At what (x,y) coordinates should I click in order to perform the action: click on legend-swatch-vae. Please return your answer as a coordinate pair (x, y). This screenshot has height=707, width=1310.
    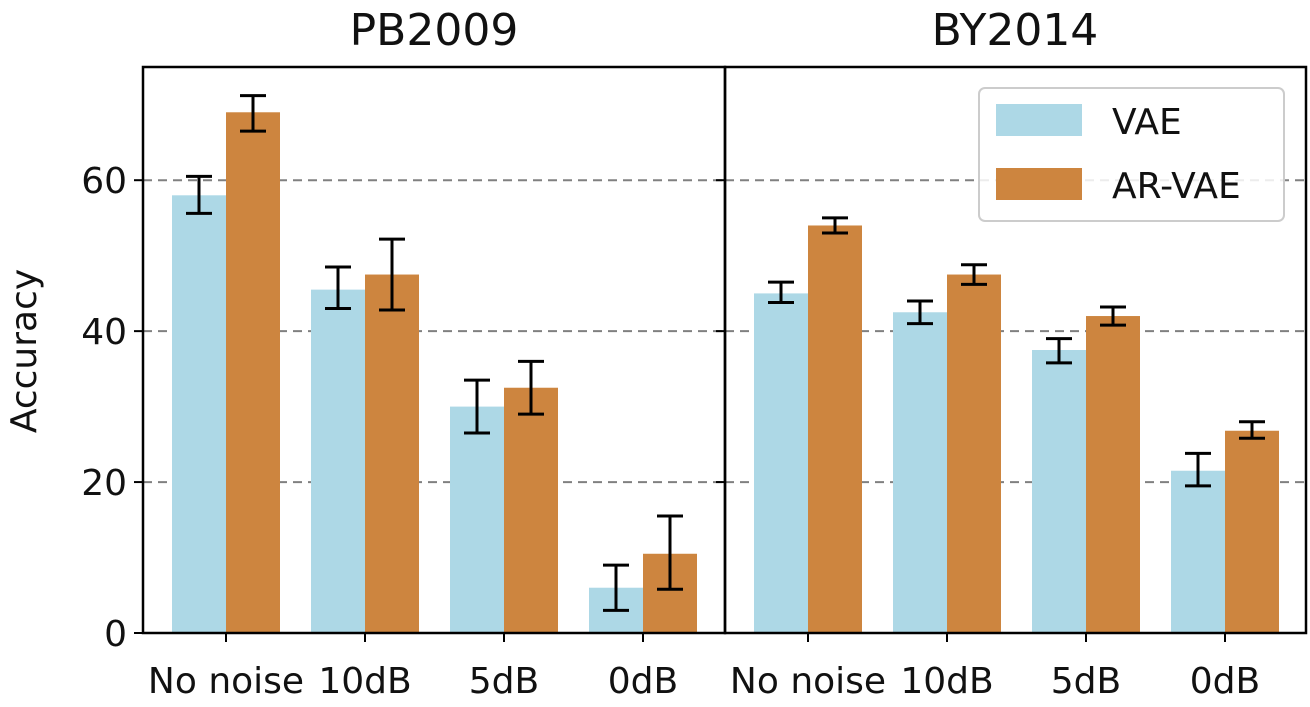
    Looking at the image, I should click on (1039, 120).